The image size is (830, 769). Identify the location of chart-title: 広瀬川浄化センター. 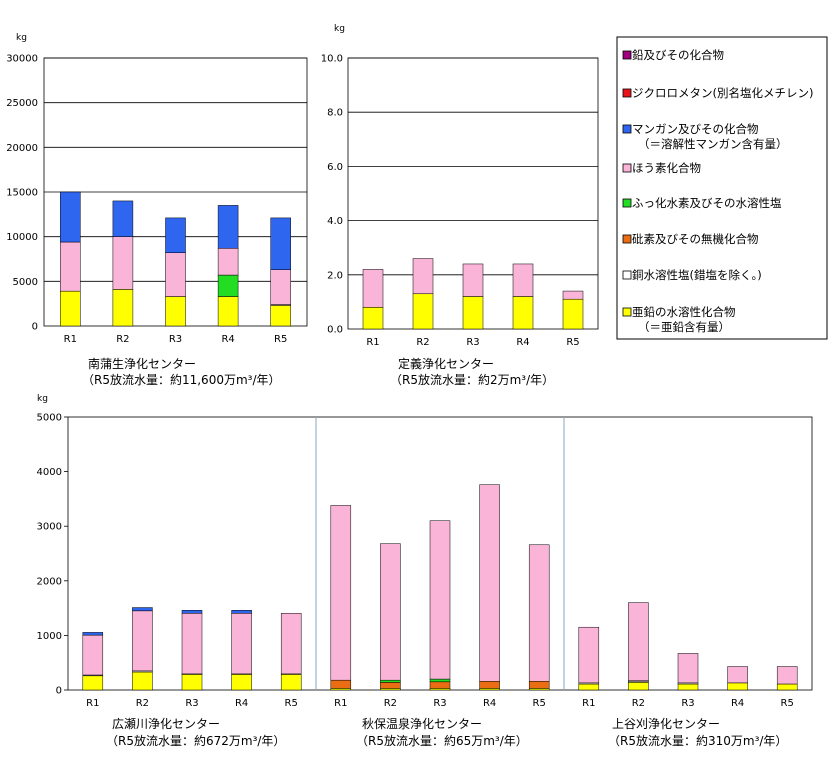
(166, 724).